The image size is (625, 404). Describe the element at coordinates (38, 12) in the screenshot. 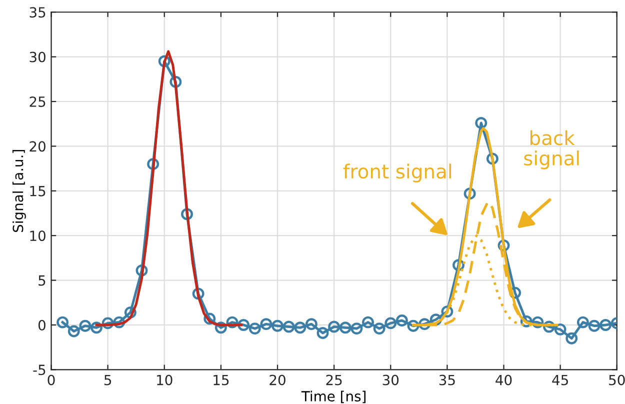

I see `y-tick-label: 35` at that location.